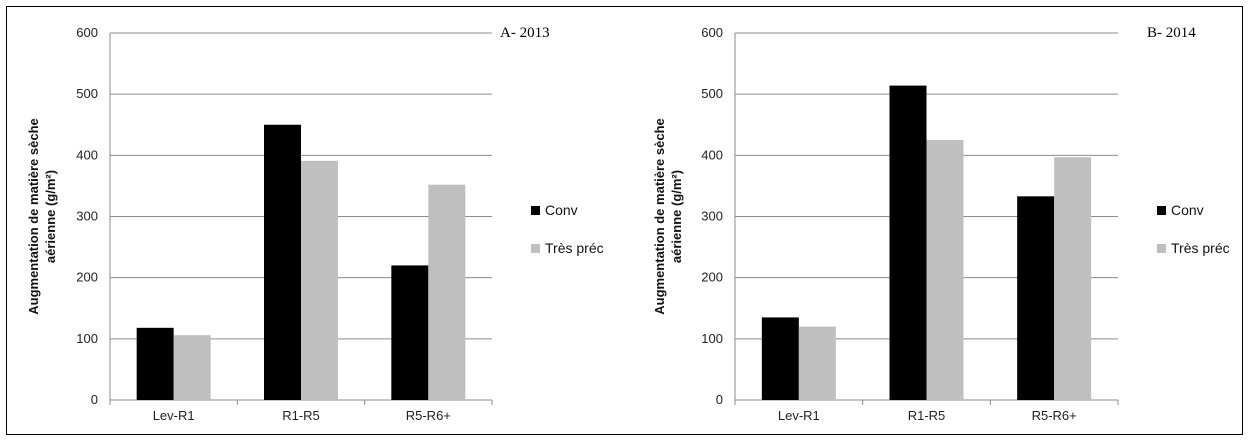 This screenshot has height=441, width=1249. Describe the element at coordinates (525, 33) in the screenshot. I see `panel-title: A- 2013` at that location.